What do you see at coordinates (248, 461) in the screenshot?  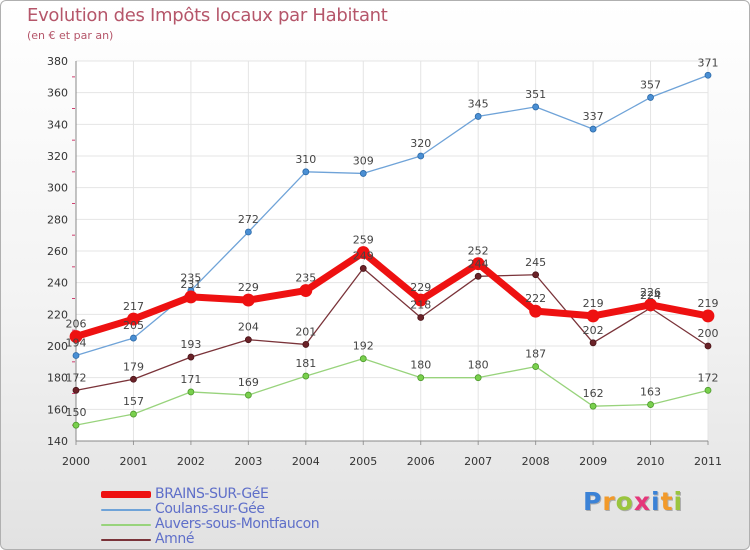 I see `x-tick-label: 2003` at bounding box center [248, 461].